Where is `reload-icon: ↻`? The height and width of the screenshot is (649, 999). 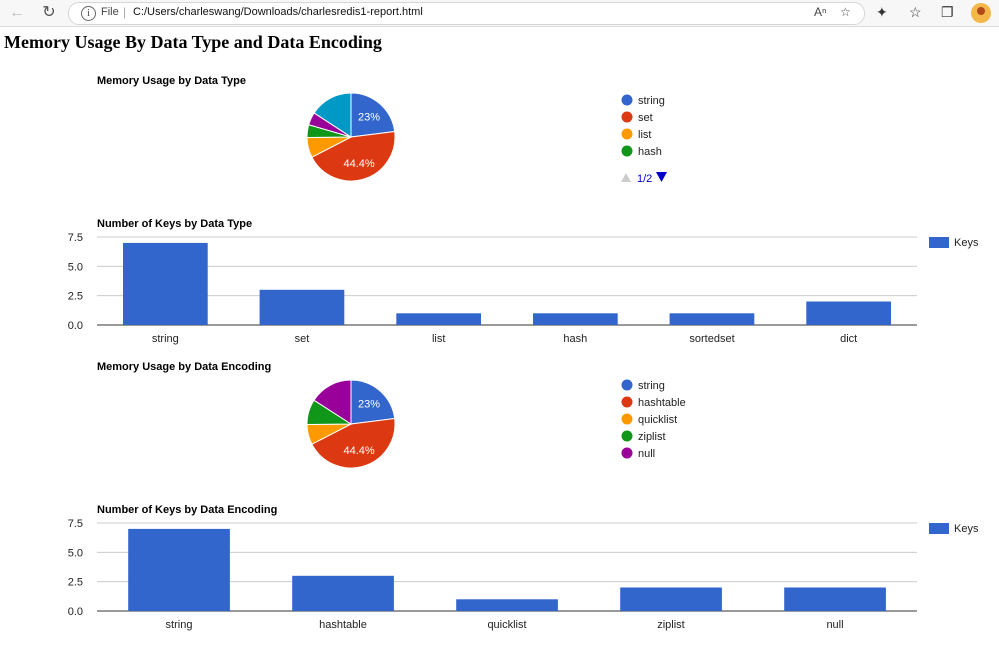
reload-icon: ↻ is located at coordinates (49, 12).